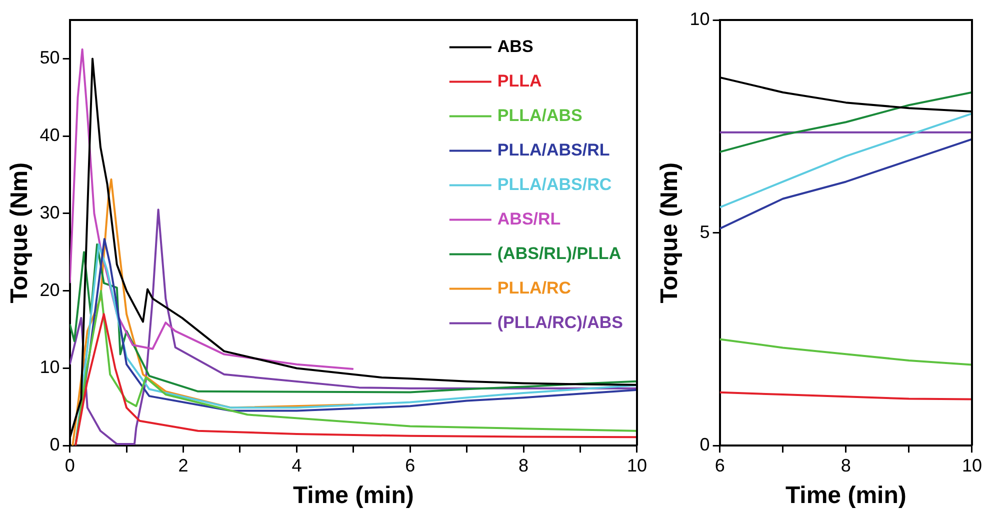  Describe the element at coordinates (705, 232) in the screenshot. I see `y-tick-label: 5` at that location.